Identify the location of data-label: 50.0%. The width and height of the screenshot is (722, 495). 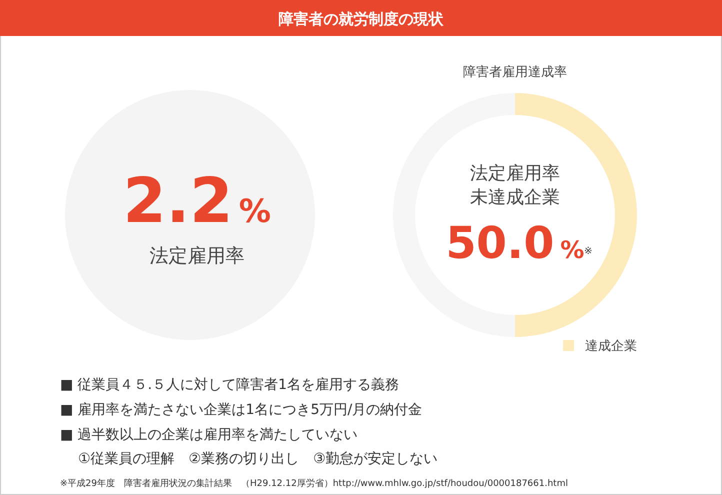
(515, 243).